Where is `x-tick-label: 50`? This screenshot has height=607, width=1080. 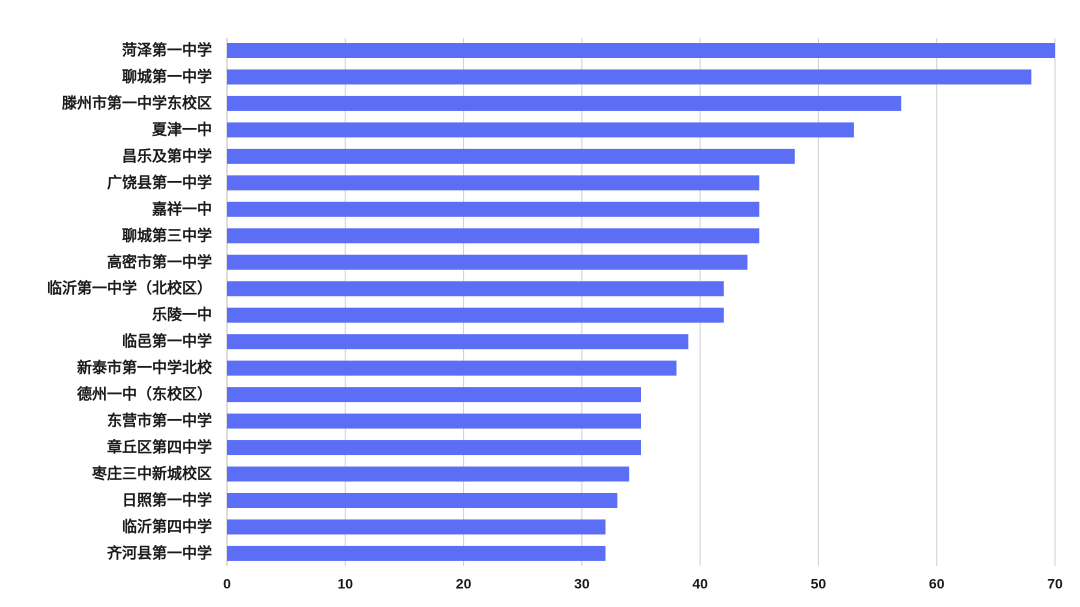 x-tick-label: 50 is located at coordinates (819, 584).